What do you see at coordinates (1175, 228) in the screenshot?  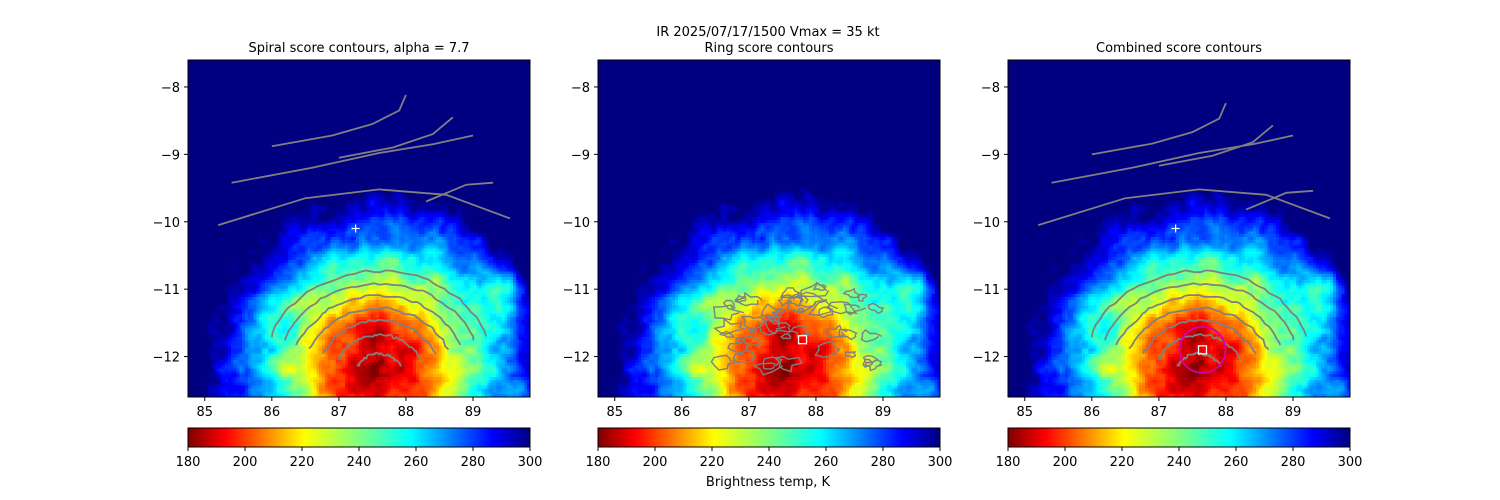 I see `first-guess-marker` at bounding box center [1175, 228].